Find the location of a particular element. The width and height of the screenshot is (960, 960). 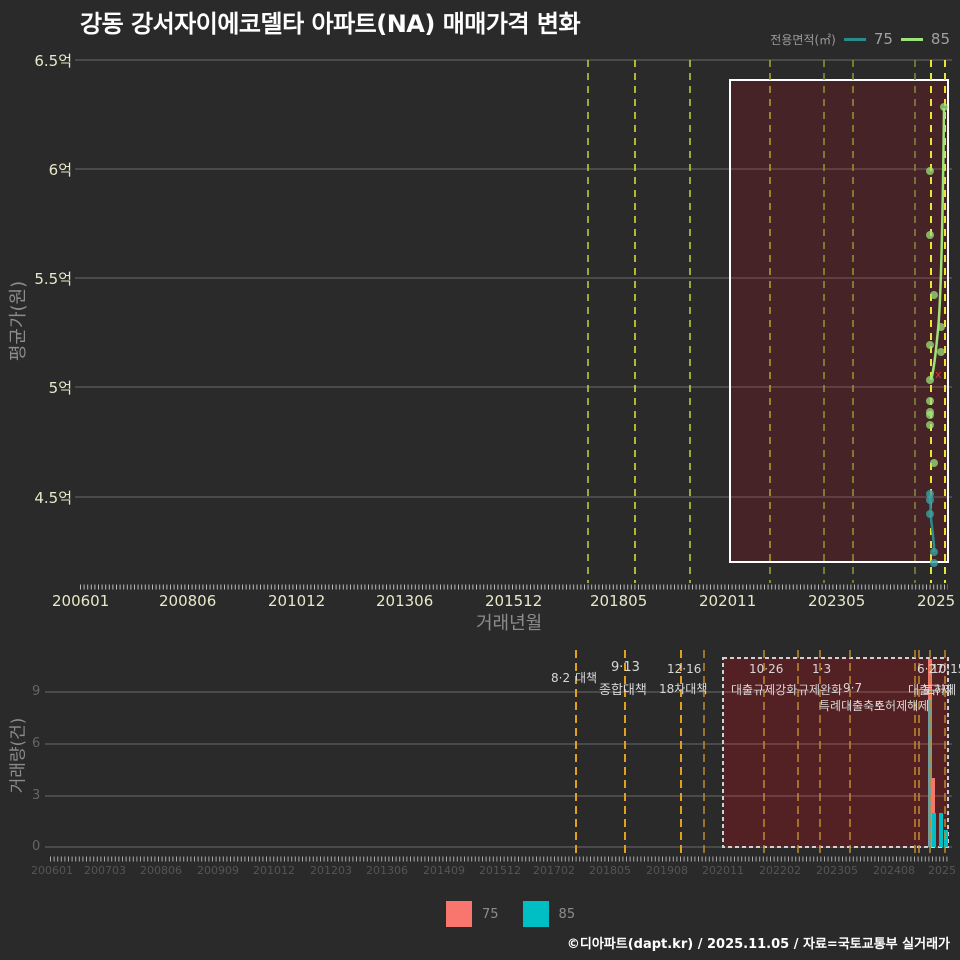

annotation-date: 10·26 is located at coordinates (766, 669).